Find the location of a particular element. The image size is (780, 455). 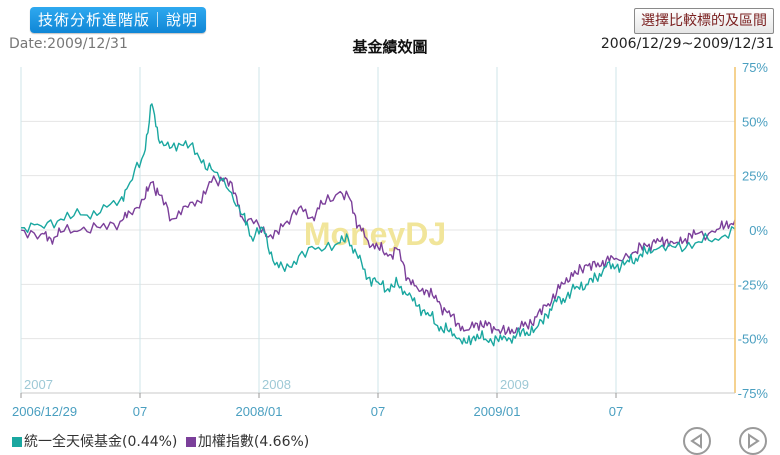

y-tick-label: -25% is located at coordinates (753, 284).